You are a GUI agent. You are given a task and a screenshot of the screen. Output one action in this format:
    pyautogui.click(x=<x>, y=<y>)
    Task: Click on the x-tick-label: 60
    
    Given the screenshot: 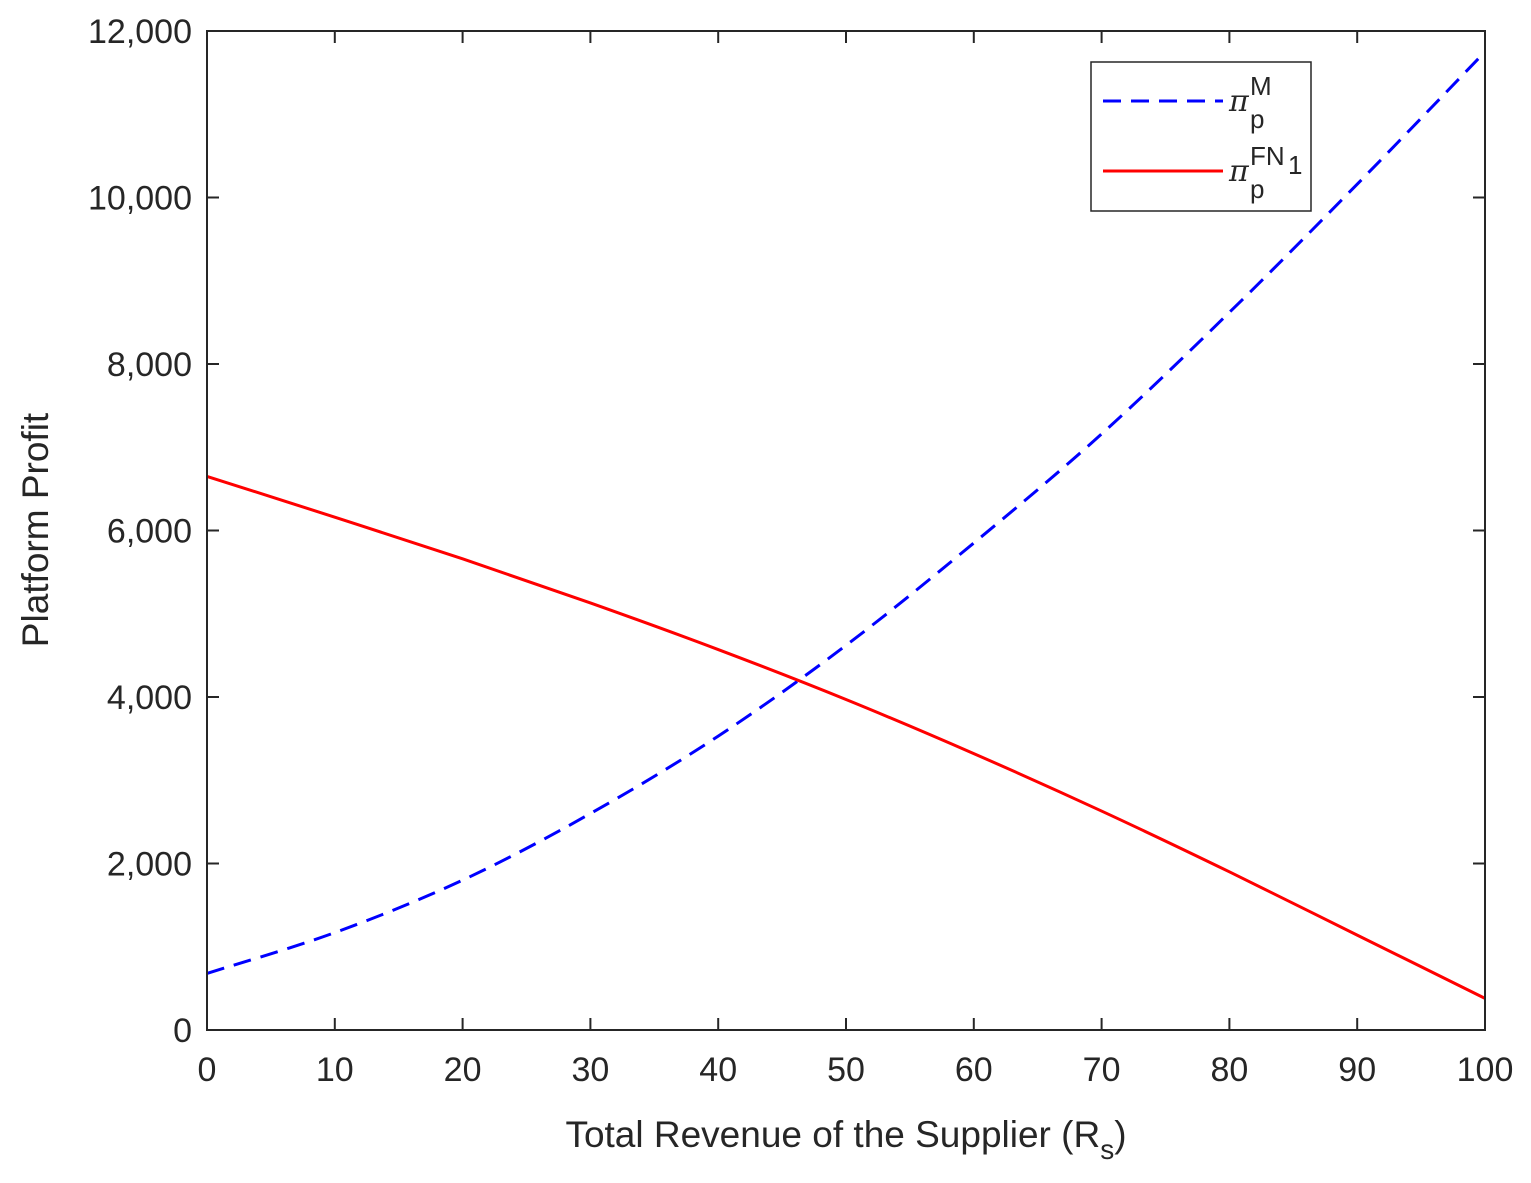 What is the action you would take?
    pyautogui.click(x=974, y=1070)
    